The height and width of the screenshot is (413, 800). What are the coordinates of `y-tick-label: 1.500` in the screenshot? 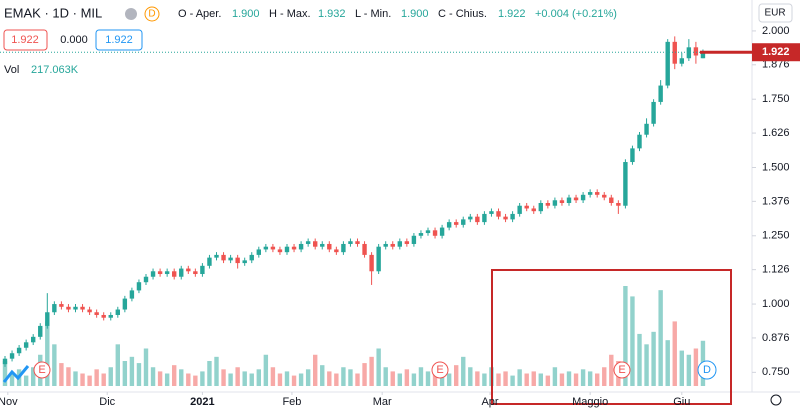 It's located at (776, 167).